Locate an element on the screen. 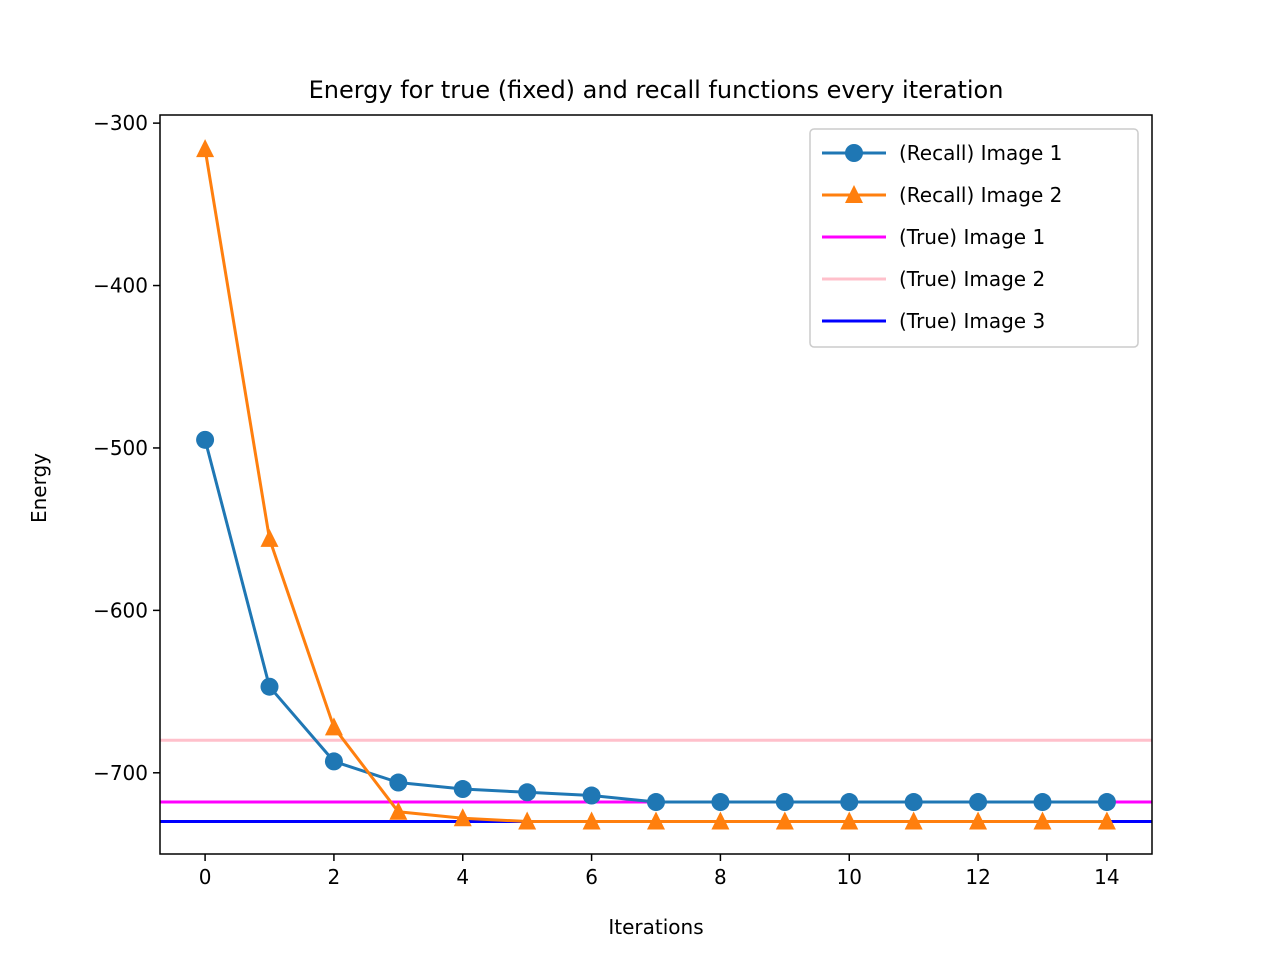  legend-entry-label: (True) Image 1 is located at coordinates (972, 237).